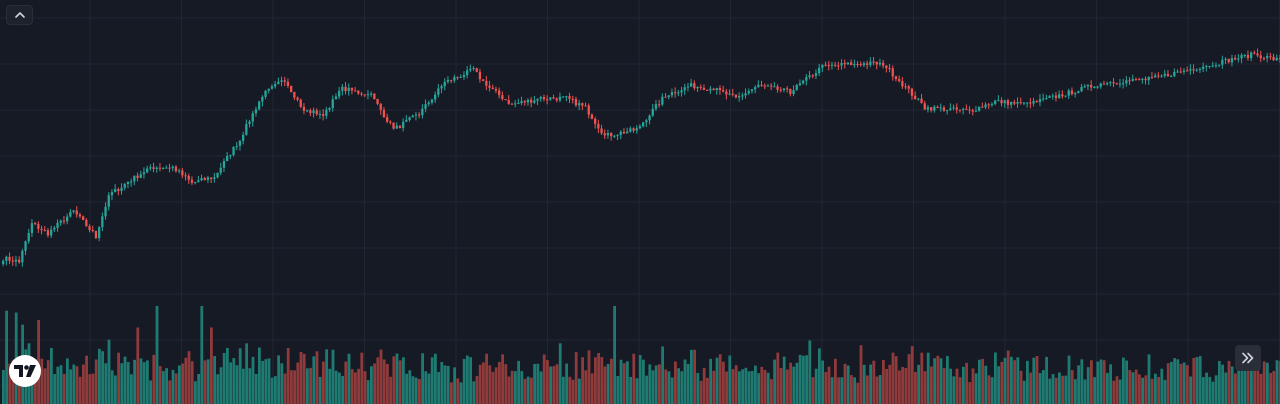  I want to click on tradingview-logo-icon, so click(25, 371).